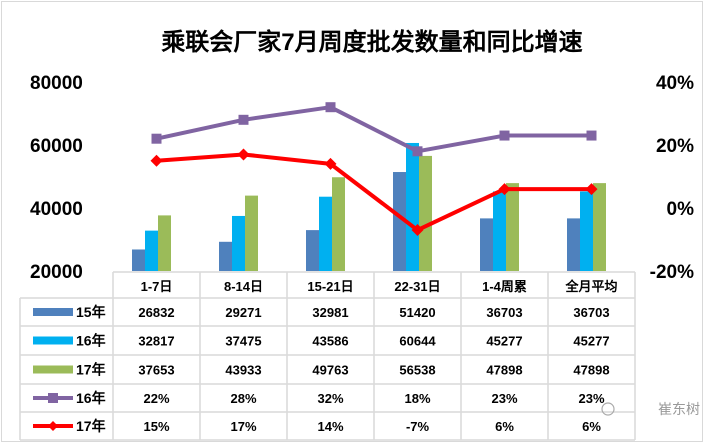  Describe the element at coordinates (56, 83) in the screenshot. I see `y-left-tick-label: 80000` at that location.